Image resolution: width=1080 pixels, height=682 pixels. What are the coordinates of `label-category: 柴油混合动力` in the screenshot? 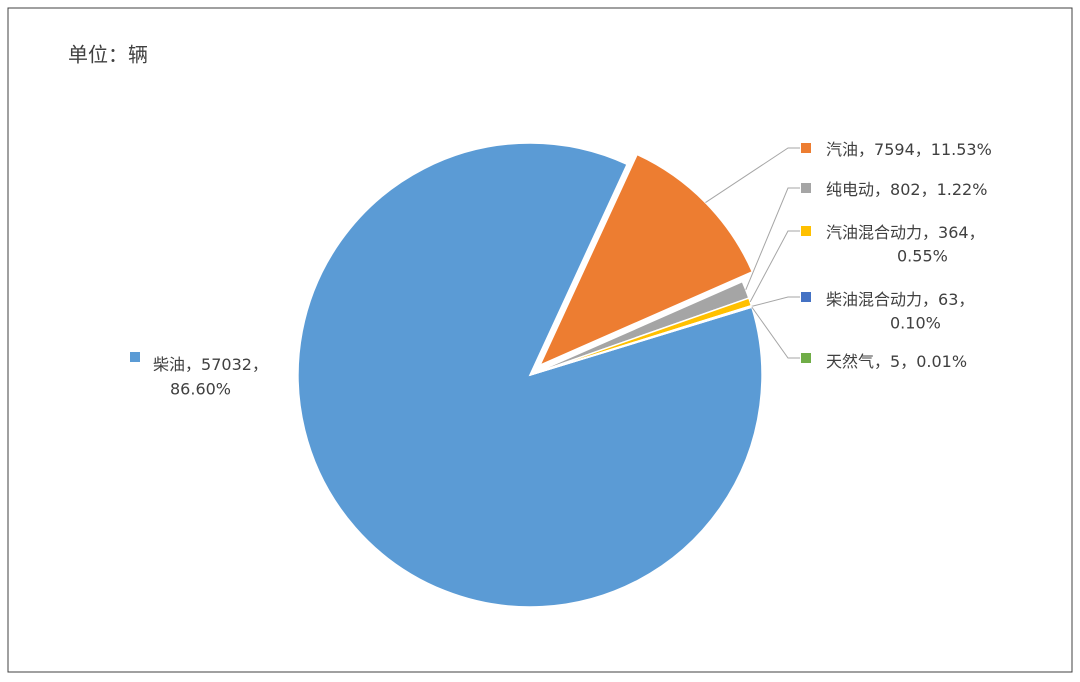 It's located at (874, 299).